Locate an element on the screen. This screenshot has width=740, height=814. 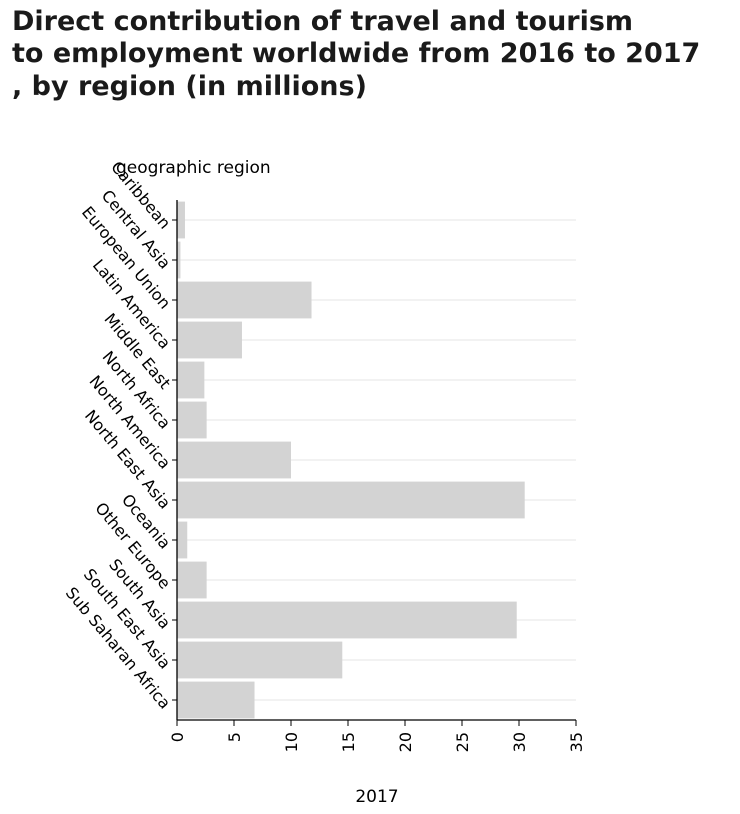
x-axis-title: 2017 is located at coordinates (376, 797).